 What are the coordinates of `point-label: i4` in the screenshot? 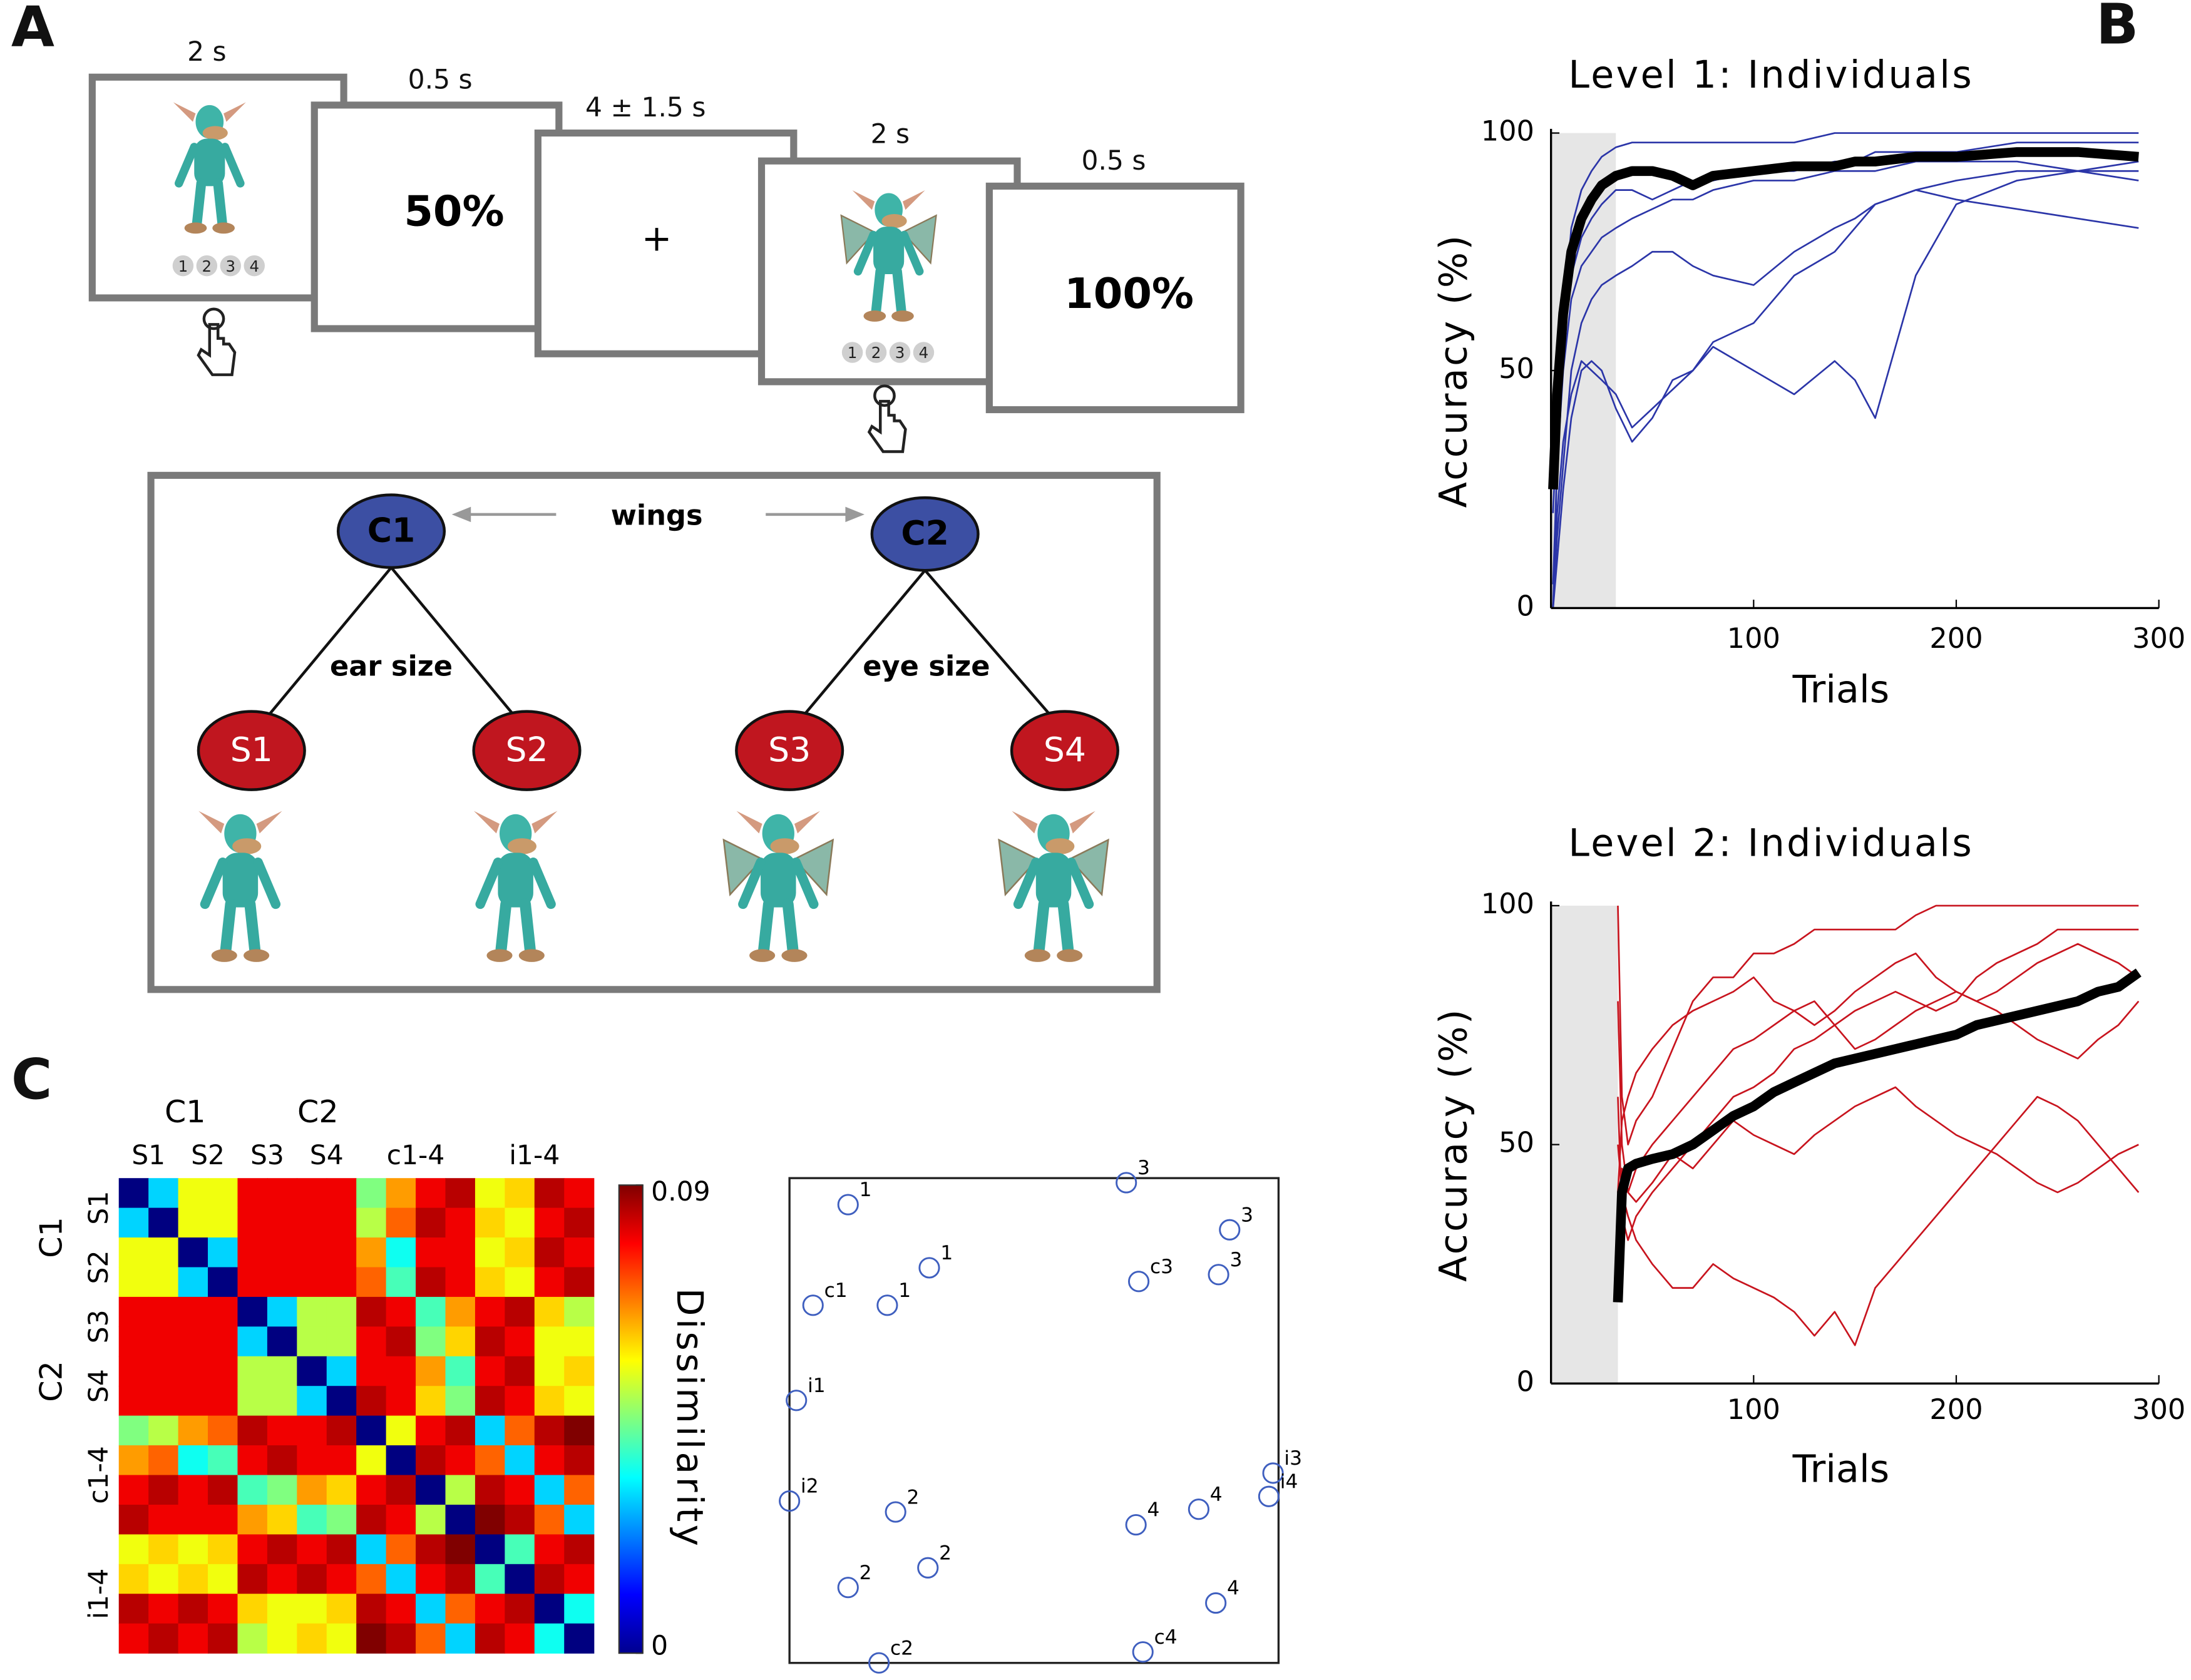 It's located at (1289, 1481).